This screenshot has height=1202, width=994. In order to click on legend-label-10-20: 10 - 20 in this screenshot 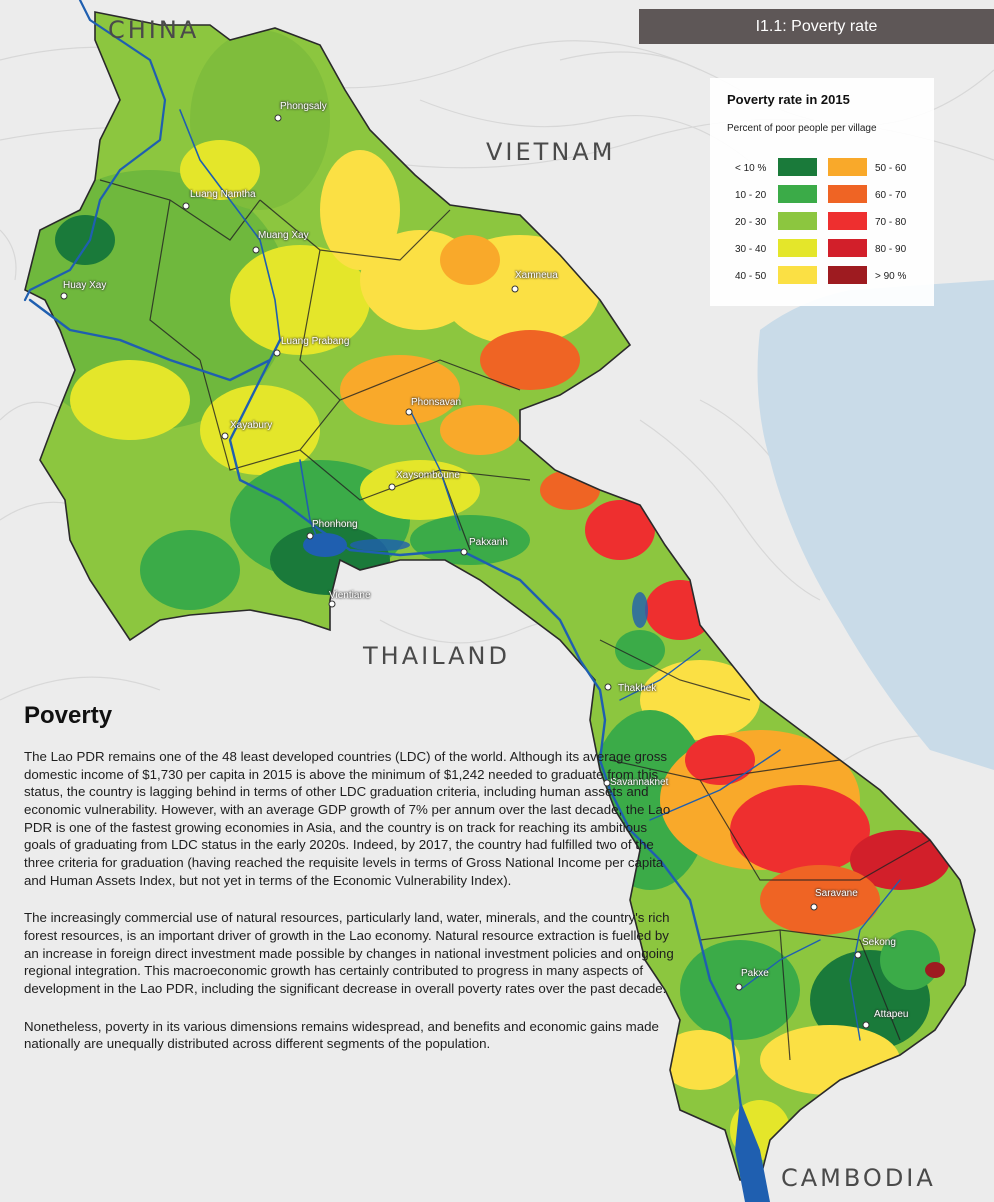, I will do `click(751, 195)`.